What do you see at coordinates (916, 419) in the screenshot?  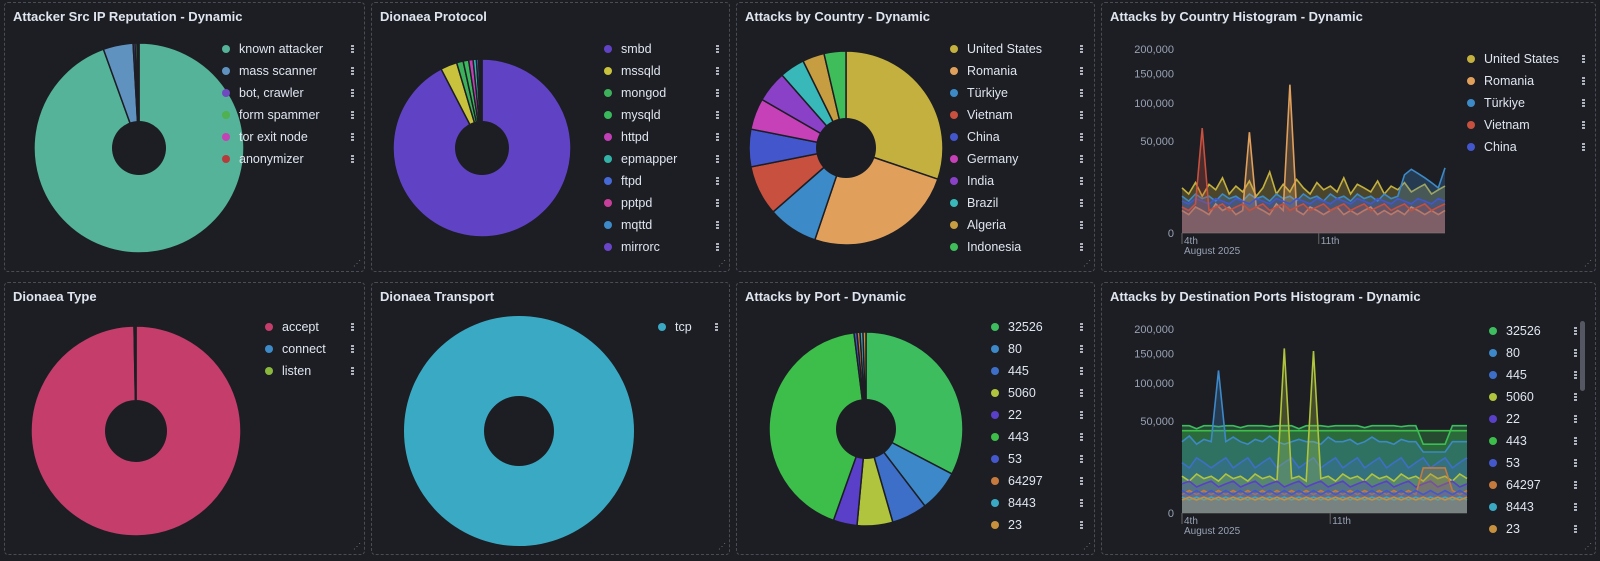 I see `port-donut-chart` at bounding box center [916, 419].